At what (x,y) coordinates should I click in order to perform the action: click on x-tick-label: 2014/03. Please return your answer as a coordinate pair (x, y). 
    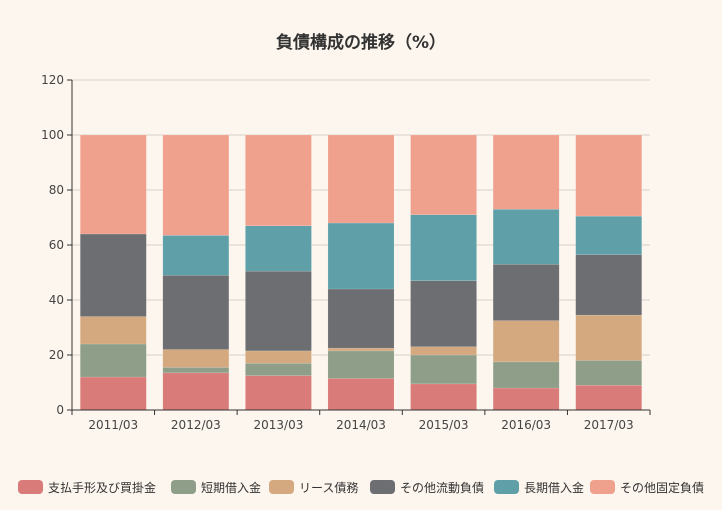
    Looking at the image, I should click on (361, 425).